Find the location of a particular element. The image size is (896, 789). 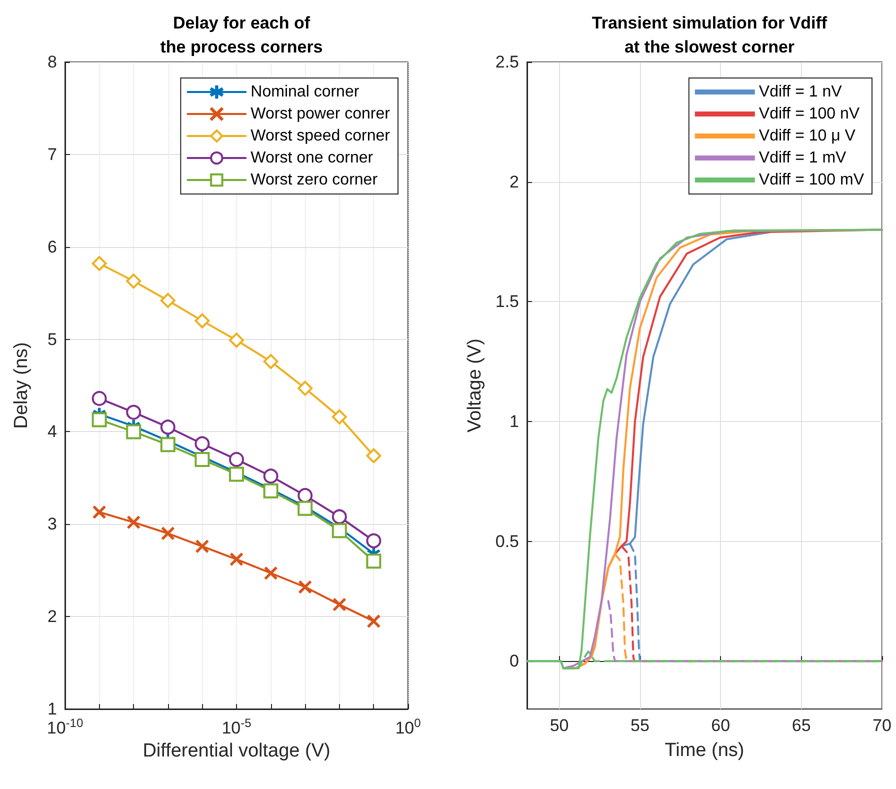

x-tick-label: 50 is located at coordinates (559, 725).